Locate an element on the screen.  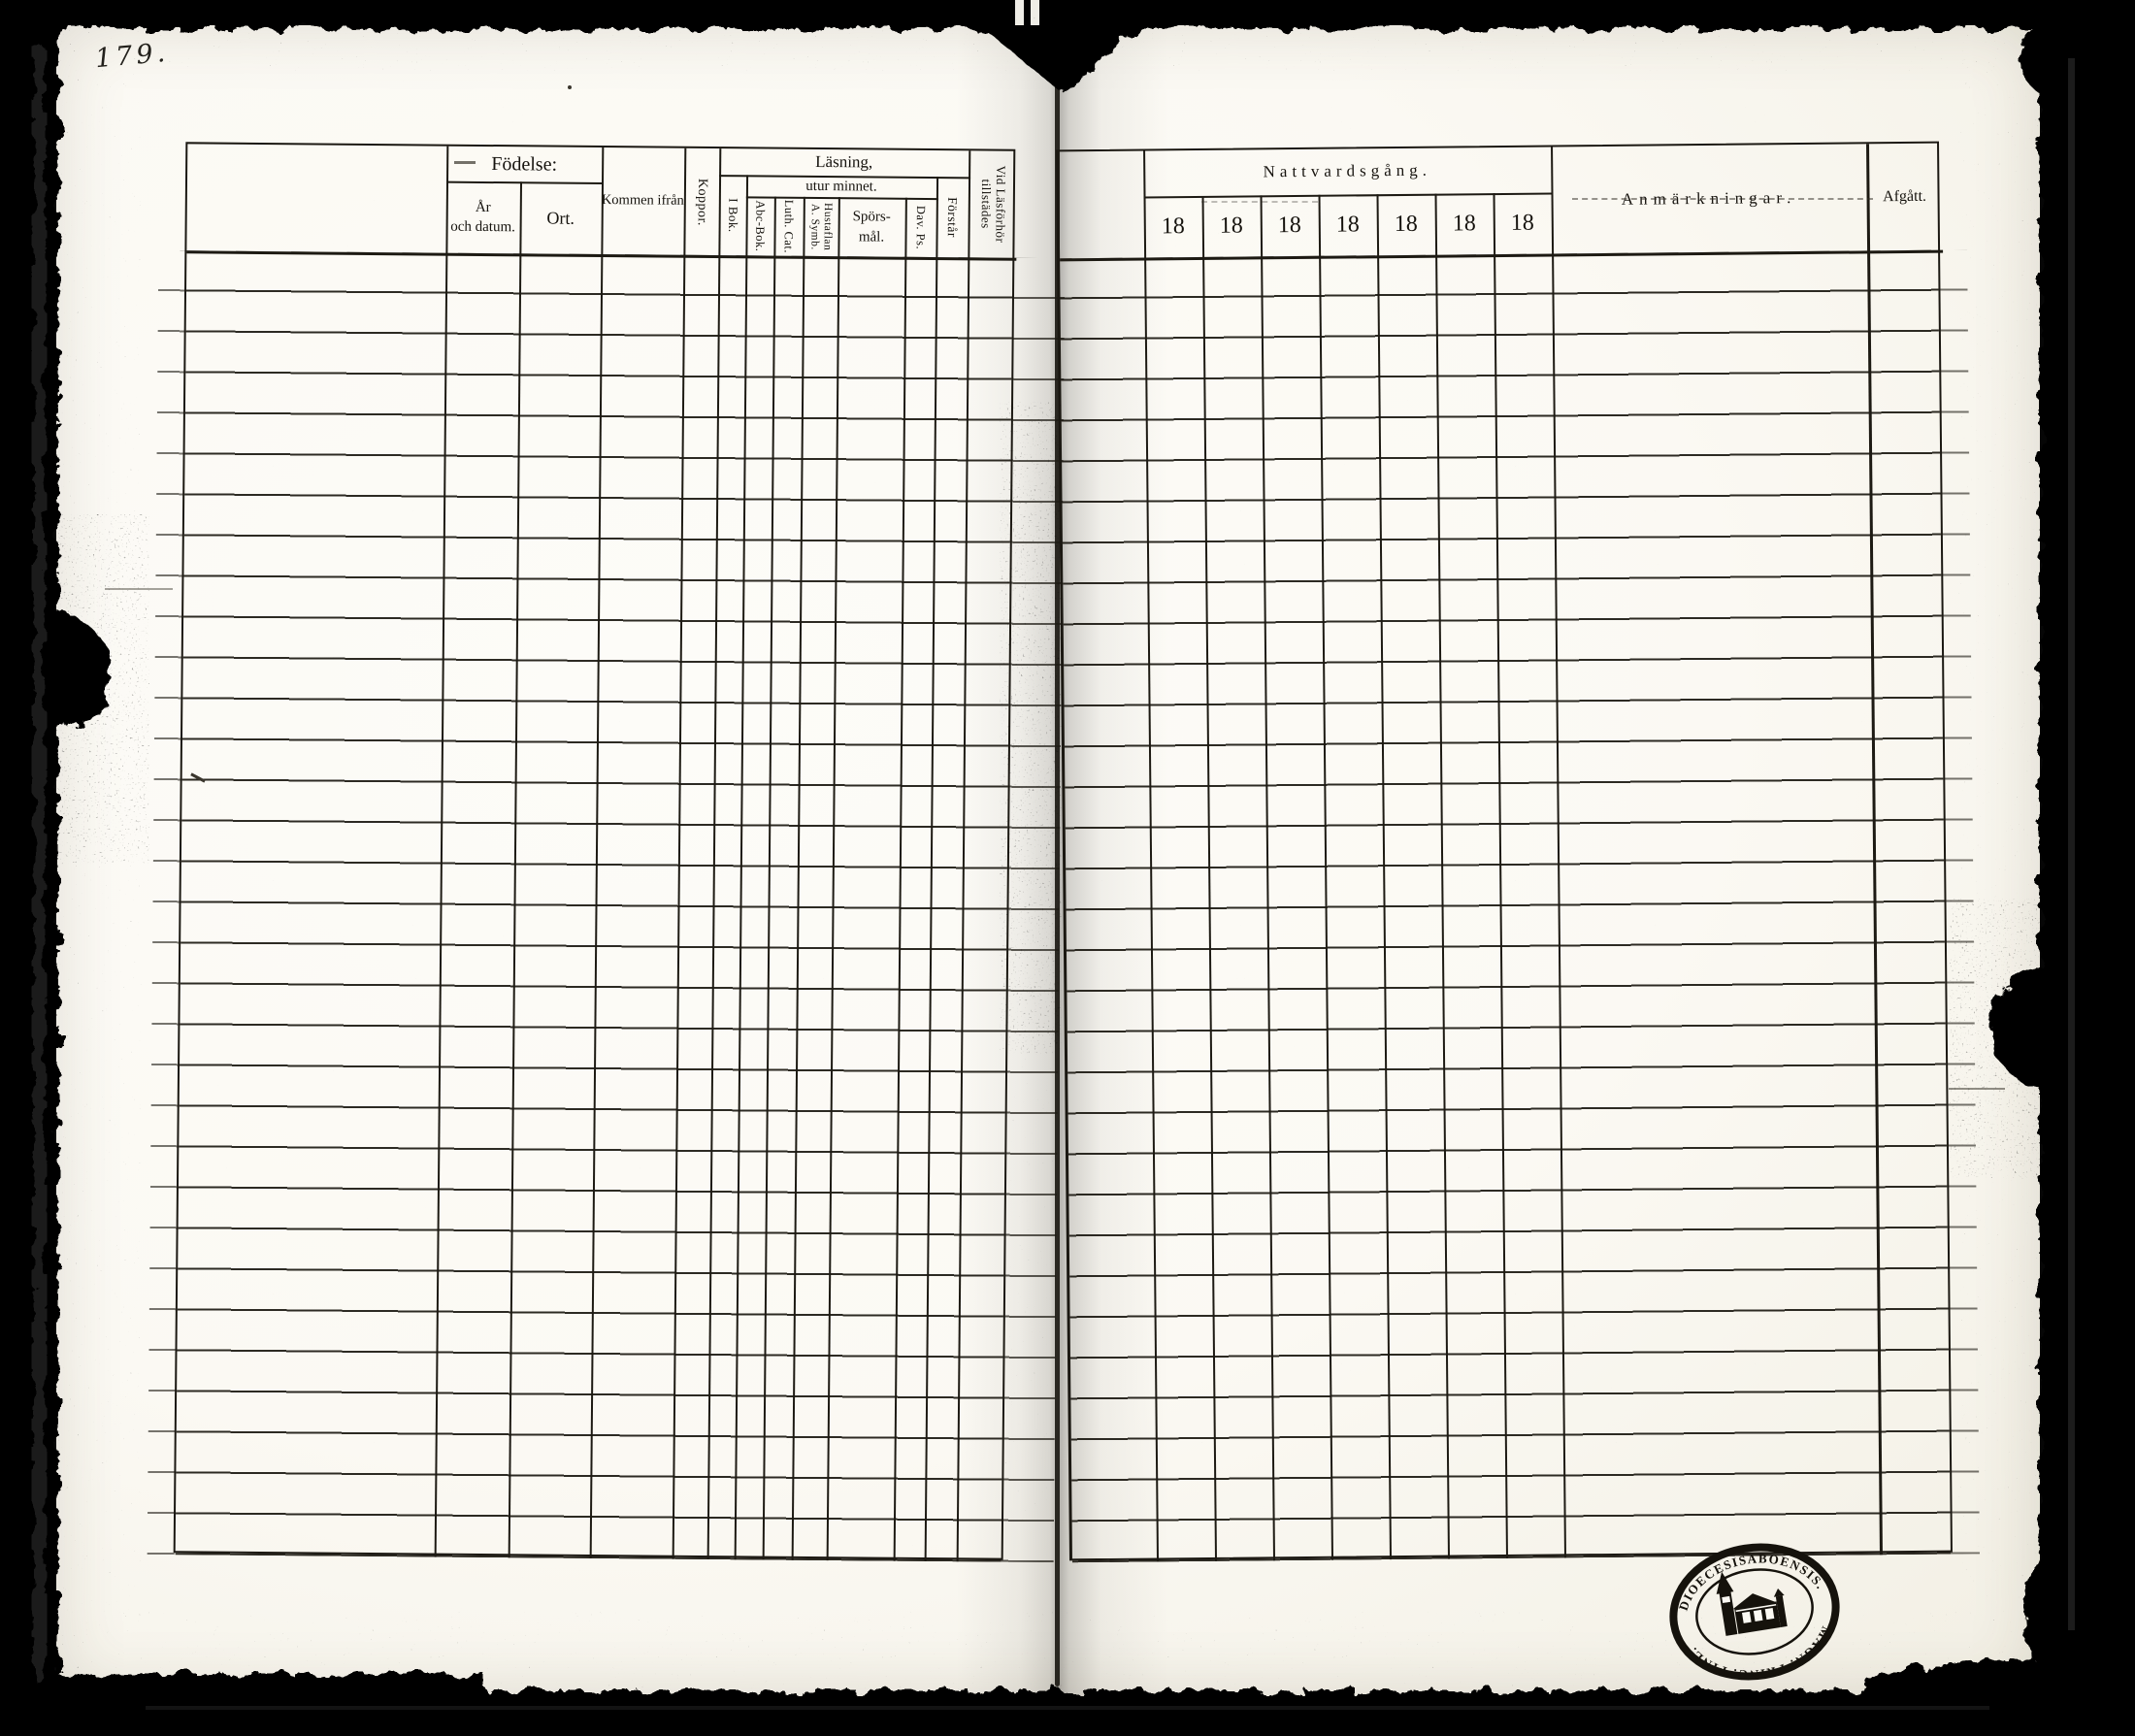
year-column-1: 18 is located at coordinates (1173, 226).